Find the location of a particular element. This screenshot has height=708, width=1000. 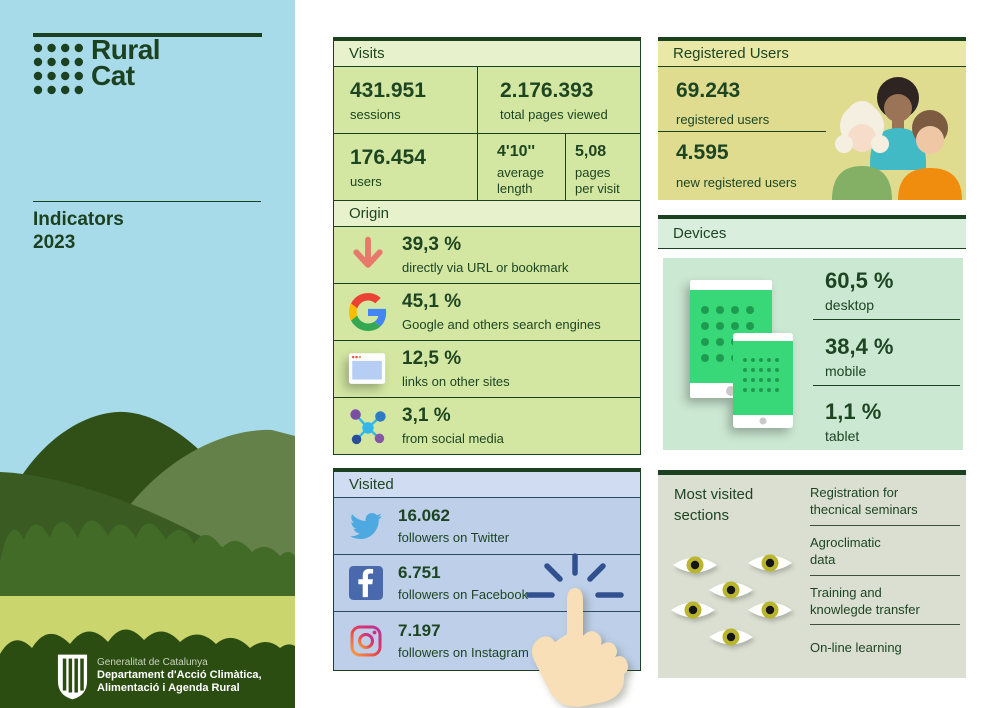

visited-value: 7.197 is located at coordinates (419, 630).